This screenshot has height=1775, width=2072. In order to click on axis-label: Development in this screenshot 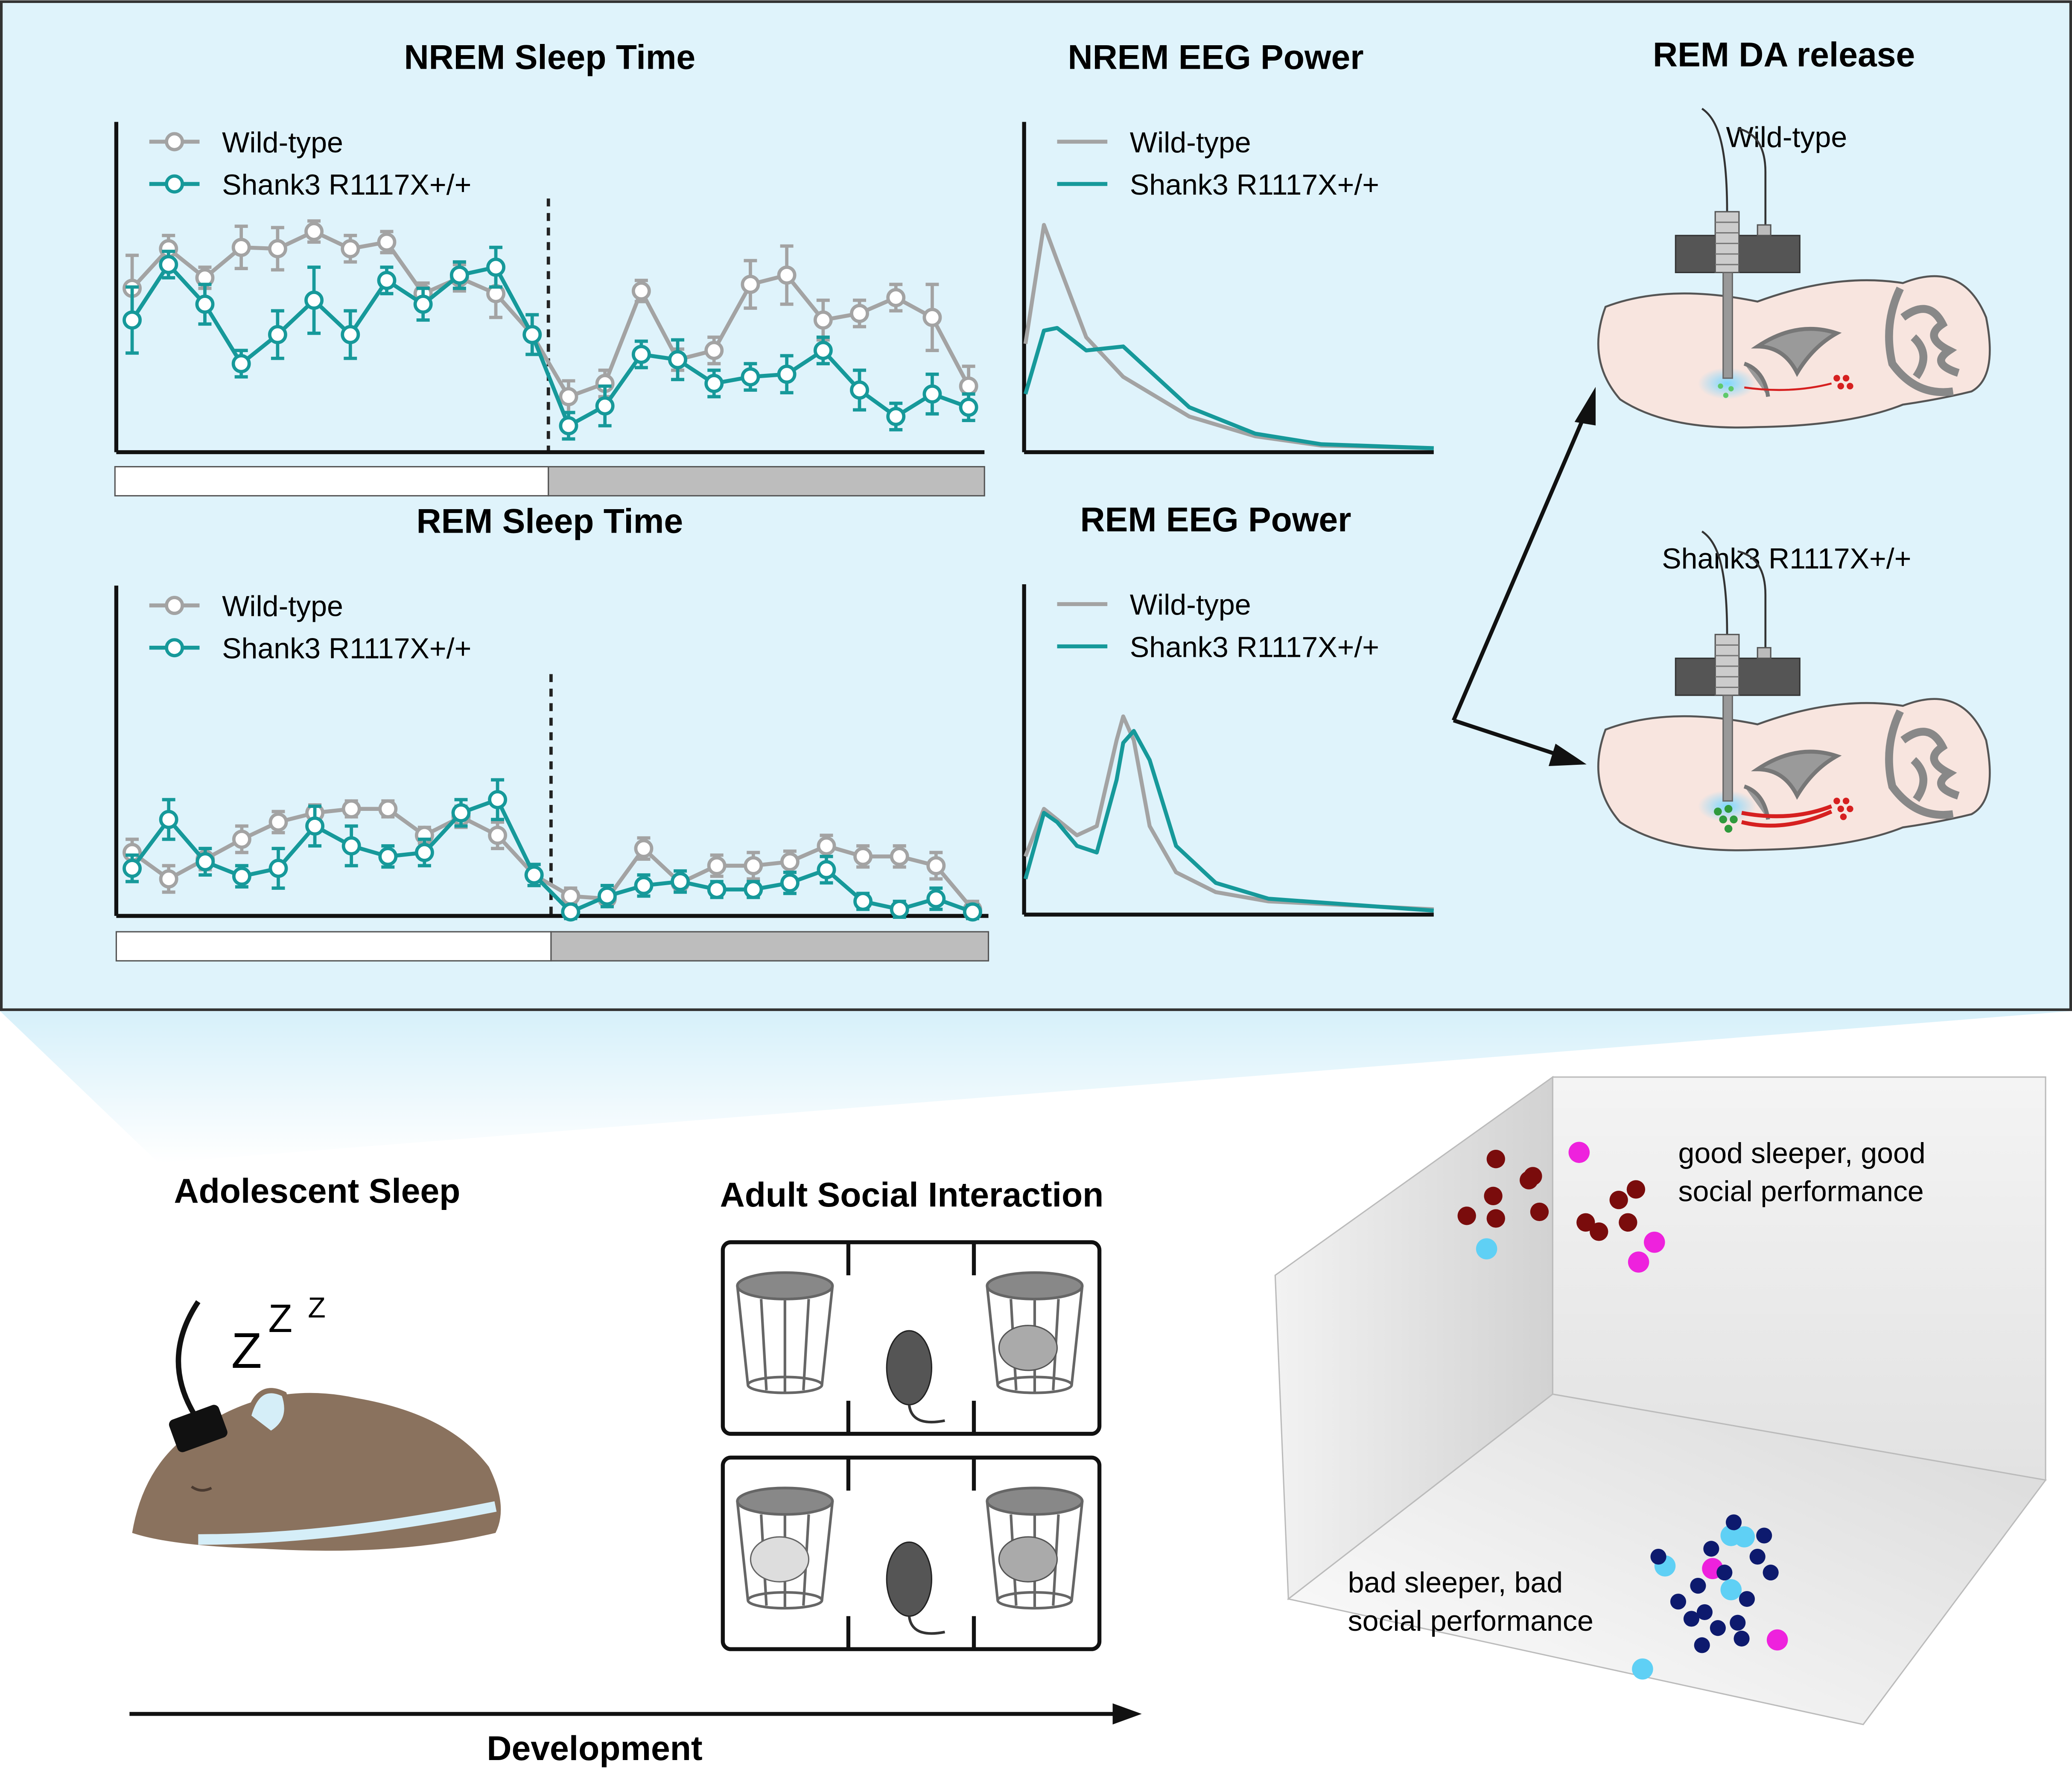, I will do `click(594, 1748)`.